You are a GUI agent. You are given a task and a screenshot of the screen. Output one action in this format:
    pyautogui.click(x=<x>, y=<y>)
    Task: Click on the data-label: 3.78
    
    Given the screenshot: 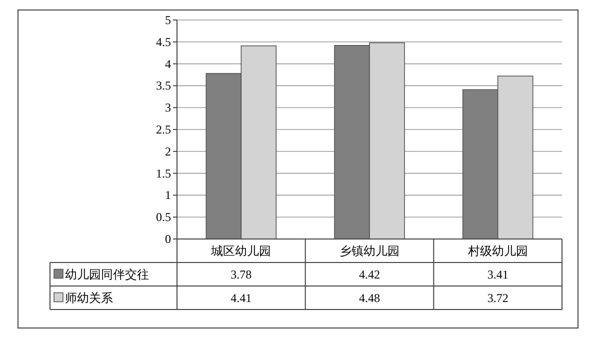 What is the action you would take?
    pyautogui.click(x=241, y=275)
    